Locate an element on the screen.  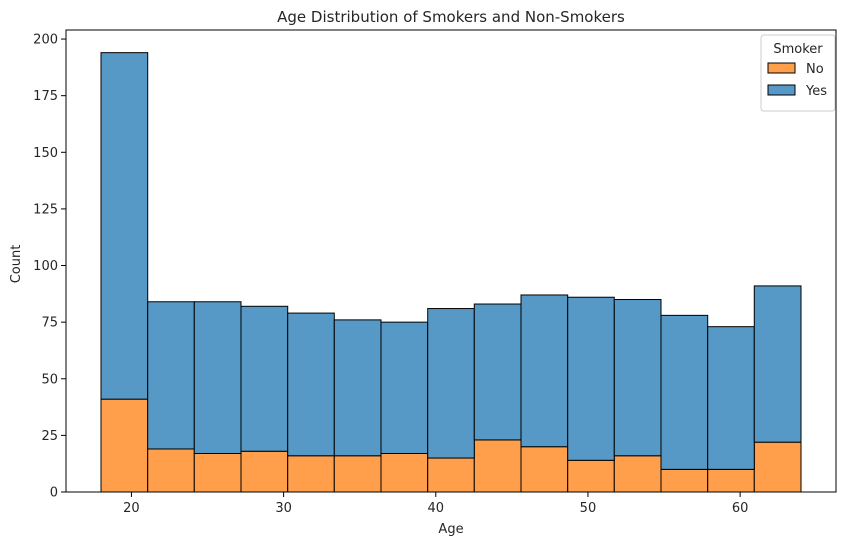
y-axis-label: Count is located at coordinates (16, 264).